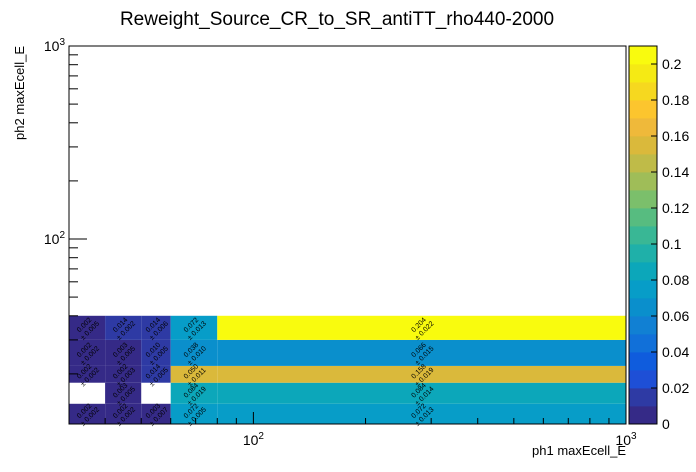 Image resolution: width=696 pixels, height=472 pixels. Describe the element at coordinates (62, 42) in the screenshot. I see `y-tick-exponent: 3` at that location.